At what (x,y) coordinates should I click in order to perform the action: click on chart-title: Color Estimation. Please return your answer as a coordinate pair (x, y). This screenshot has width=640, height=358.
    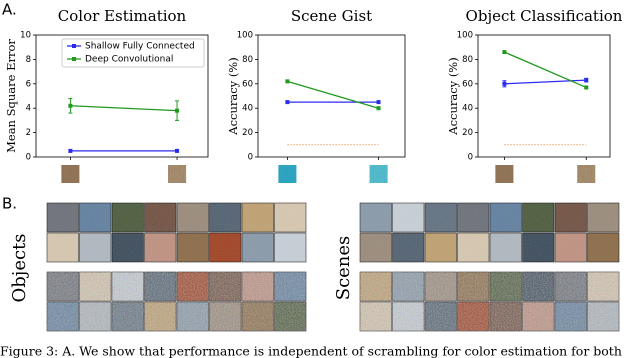
    Looking at the image, I should click on (122, 16).